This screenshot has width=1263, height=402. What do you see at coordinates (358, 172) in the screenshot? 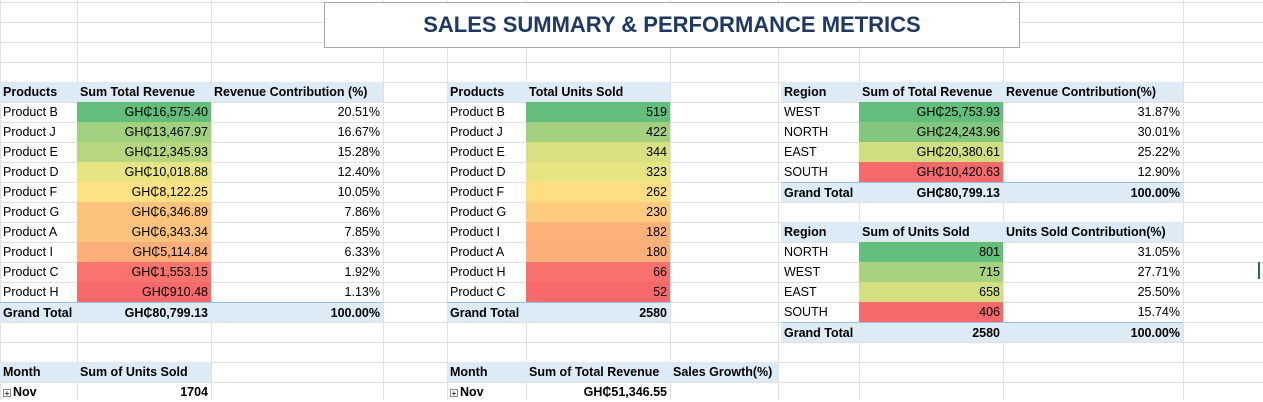
I see `row-percent: 12.40%` at bounding box center [358, 172].